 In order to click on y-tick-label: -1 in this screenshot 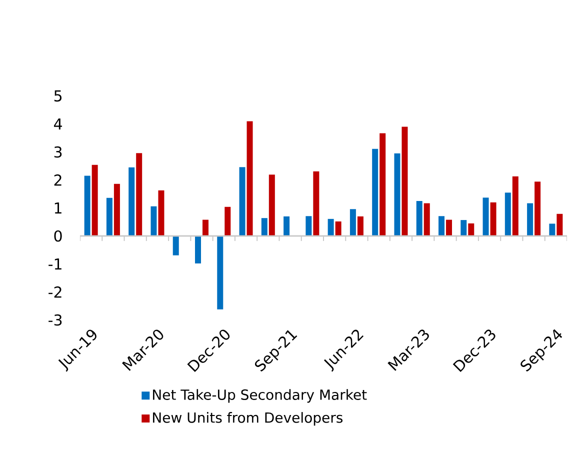, I will do `click(55, 264)`.